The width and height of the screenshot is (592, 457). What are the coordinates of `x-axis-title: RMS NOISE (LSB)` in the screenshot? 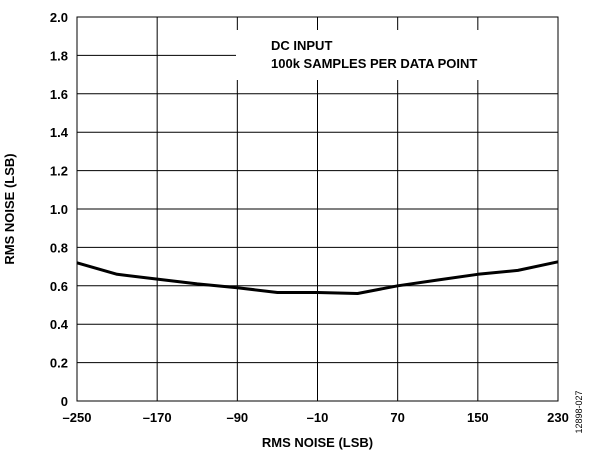 It's located at (317, 442).